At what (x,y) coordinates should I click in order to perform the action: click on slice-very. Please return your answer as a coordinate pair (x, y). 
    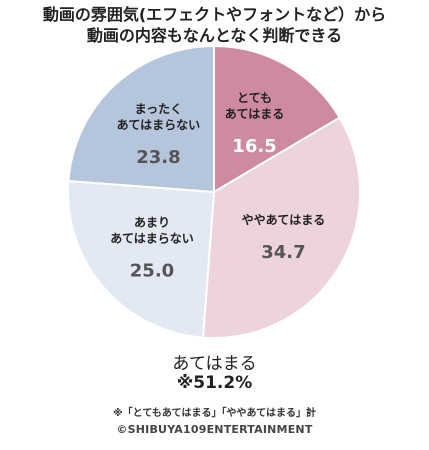
    Looking at the image, I should click on (277, 119).